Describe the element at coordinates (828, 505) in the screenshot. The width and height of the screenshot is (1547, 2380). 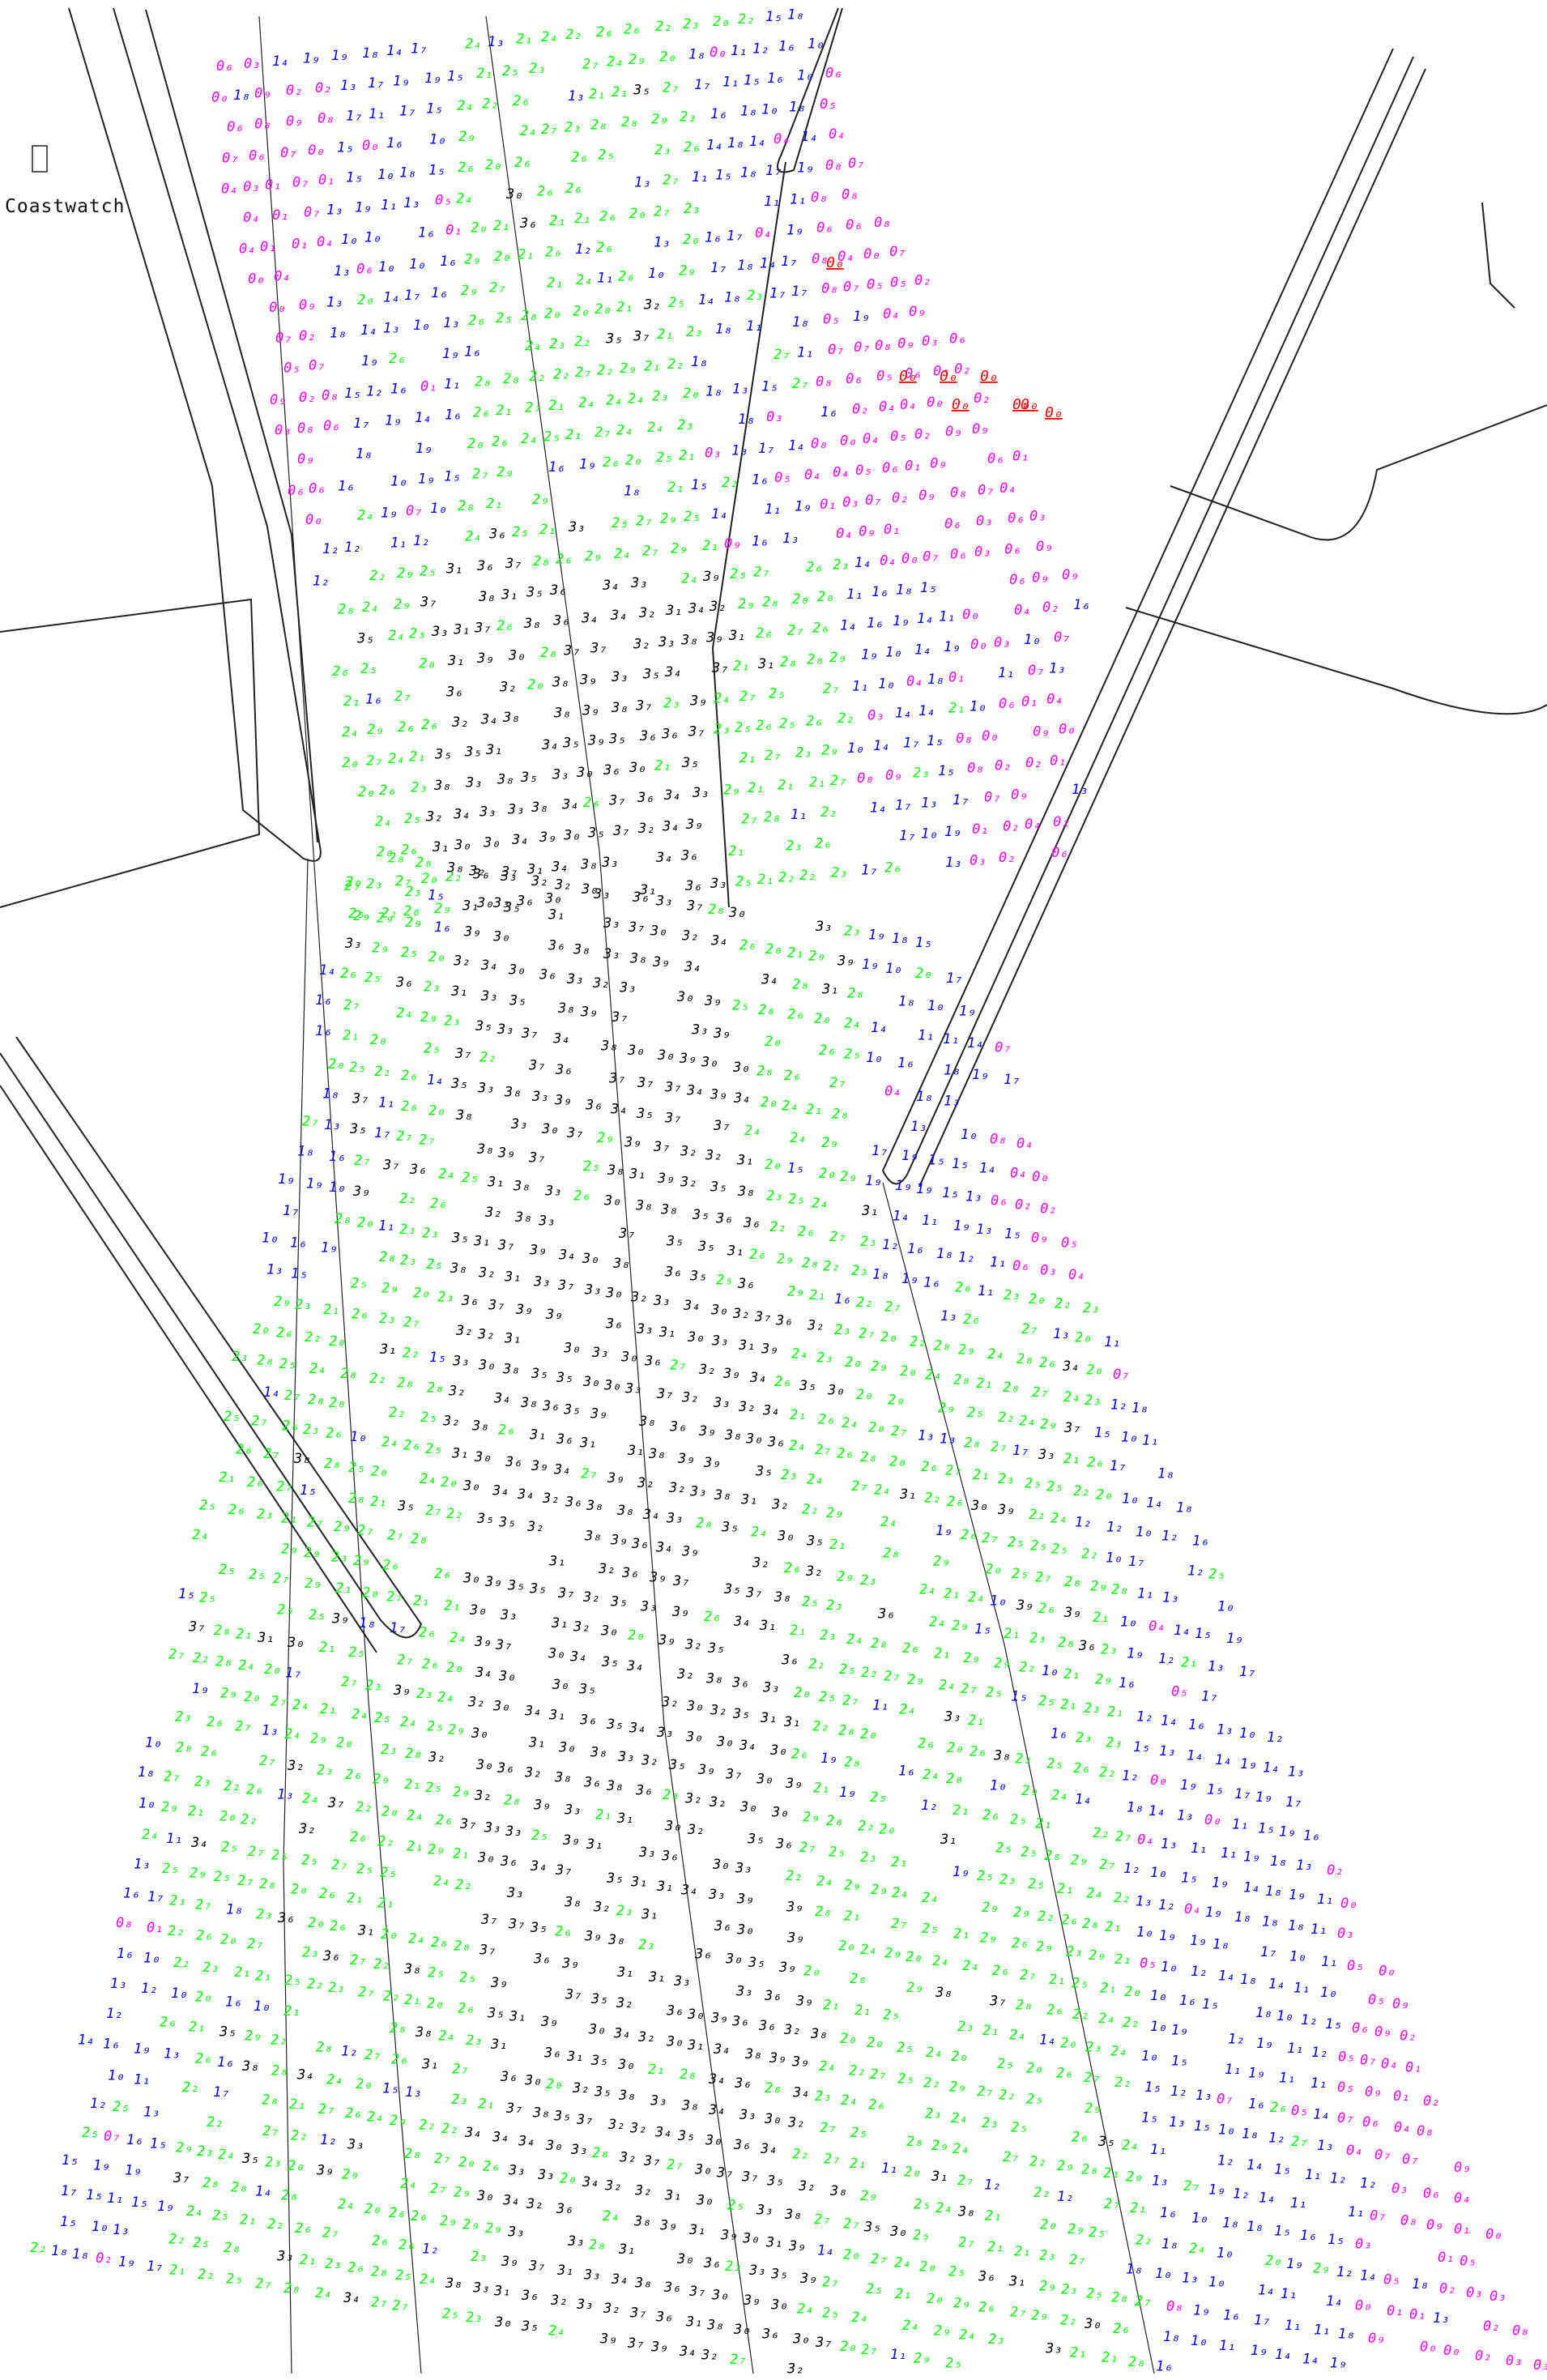
I see `sounding-label: 0₁` at that location.